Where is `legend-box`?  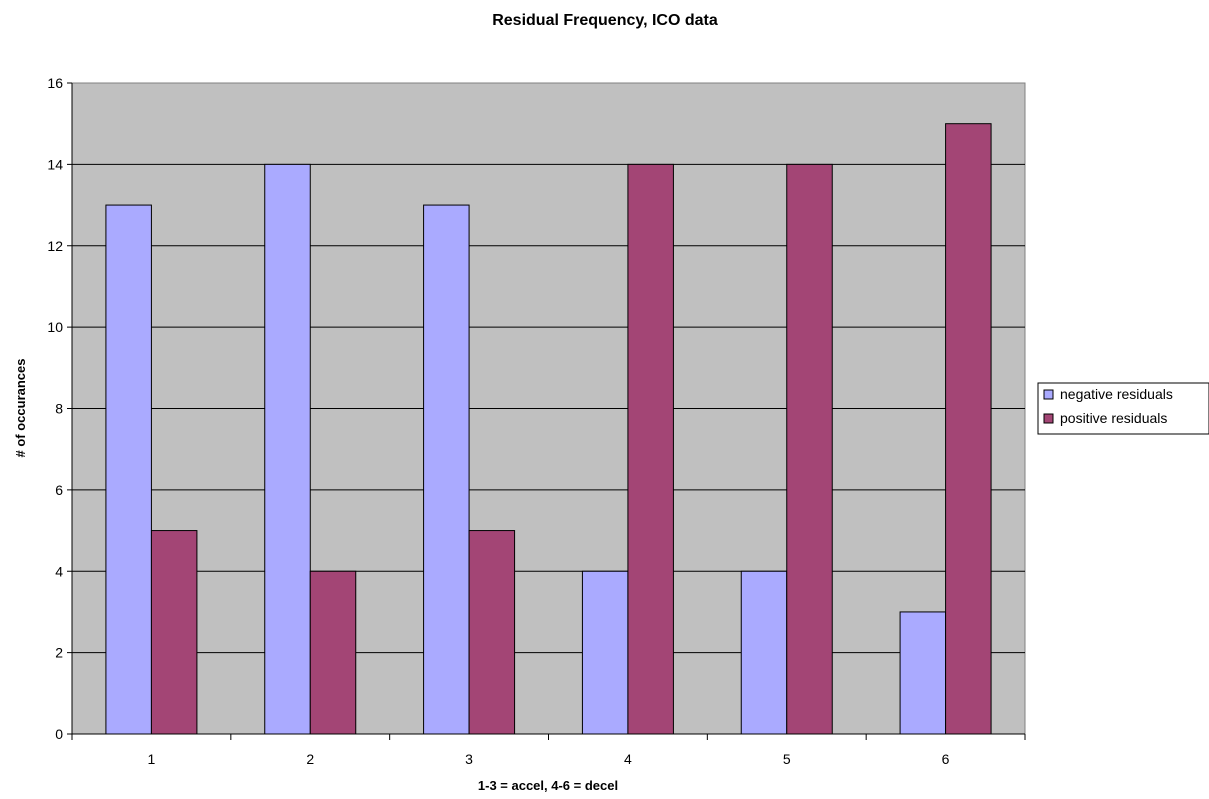 legend-box is located at coordinates (1123, 408).